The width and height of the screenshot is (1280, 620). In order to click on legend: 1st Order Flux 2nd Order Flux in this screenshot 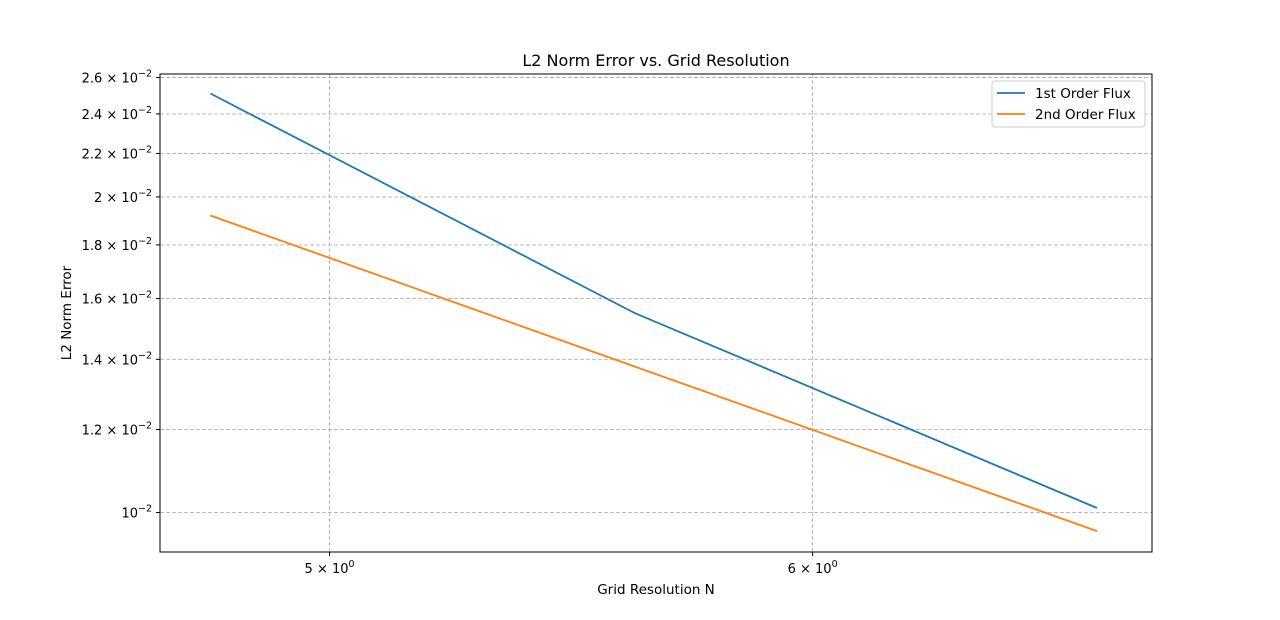, I will do `click(1068, 104)`.